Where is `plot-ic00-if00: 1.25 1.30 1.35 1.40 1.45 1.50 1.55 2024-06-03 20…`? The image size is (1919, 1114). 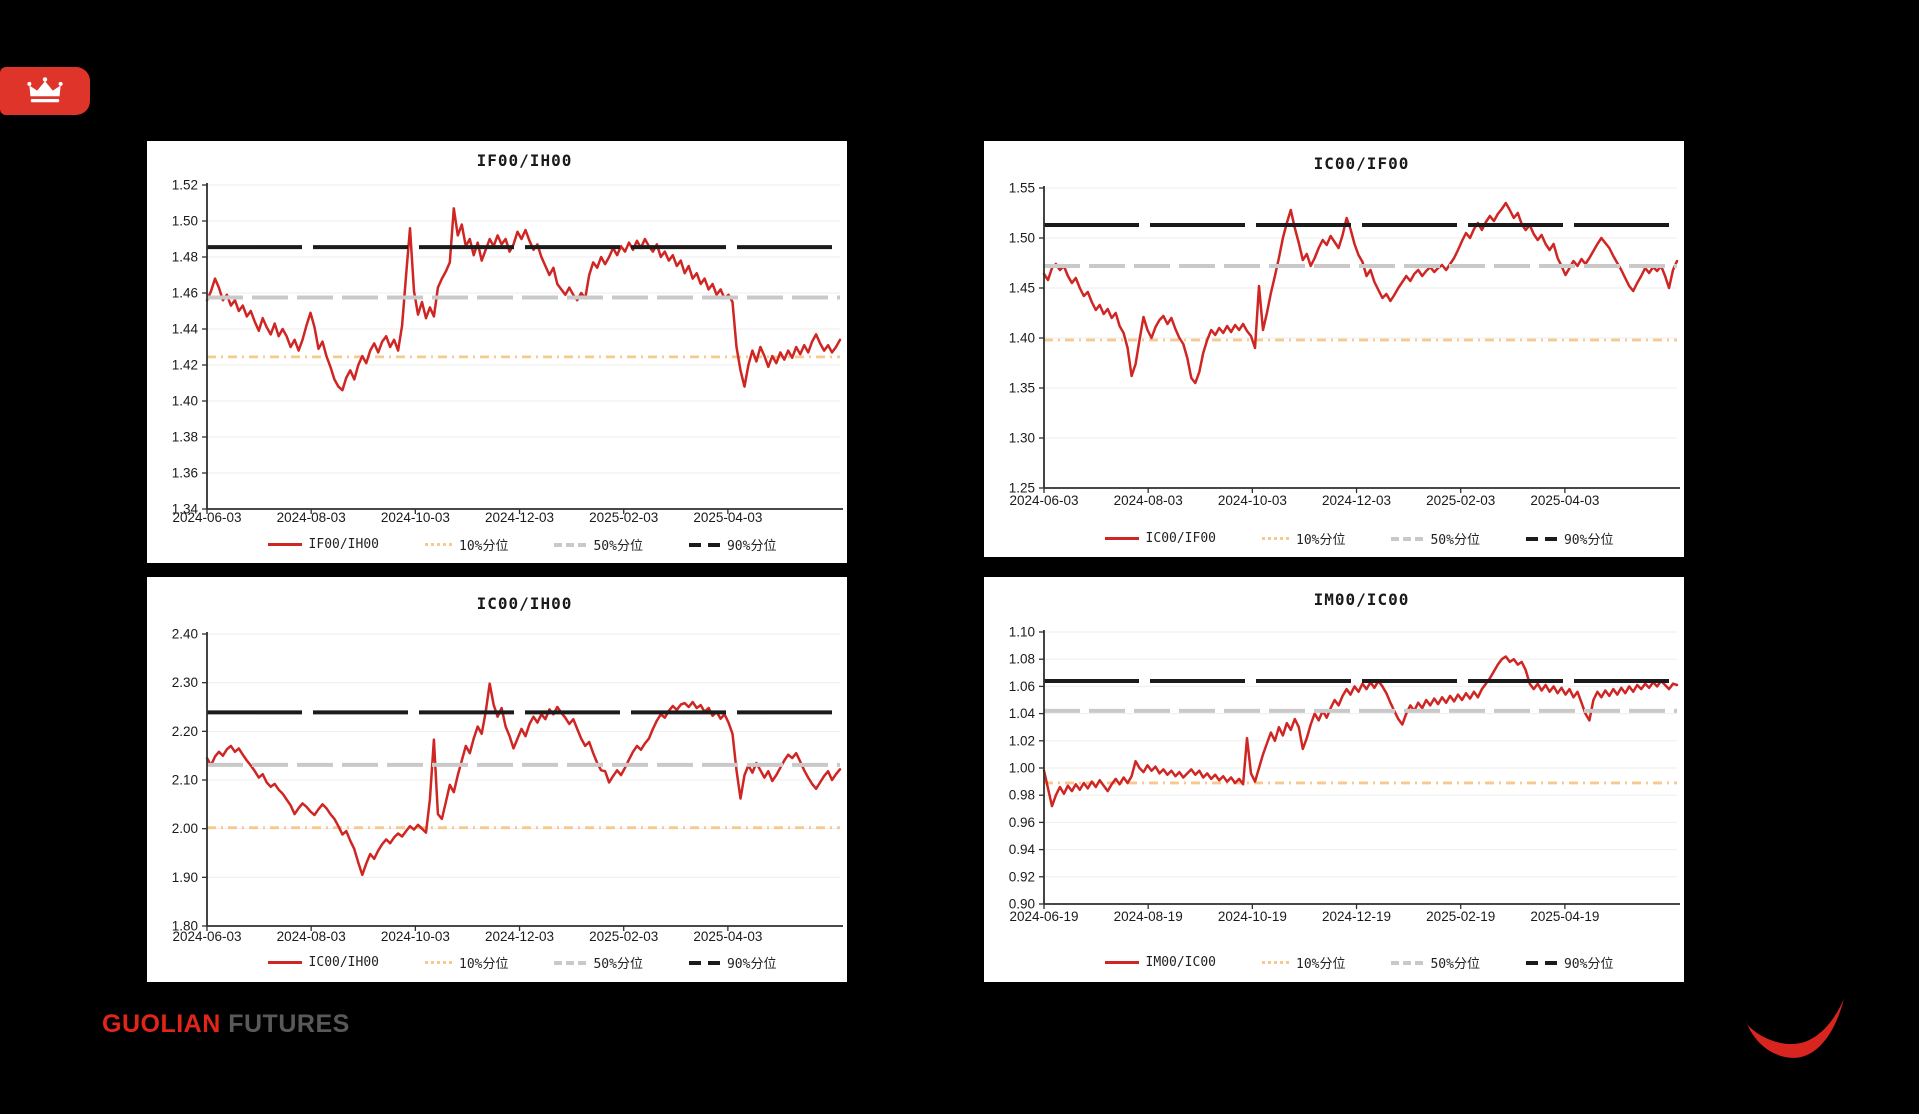
plot-ic00-if00: 1.25 1.30 1.35 1.40 1.45 1.50 1.55 2024-06-03 20… is located at coordinates (1344, 344).